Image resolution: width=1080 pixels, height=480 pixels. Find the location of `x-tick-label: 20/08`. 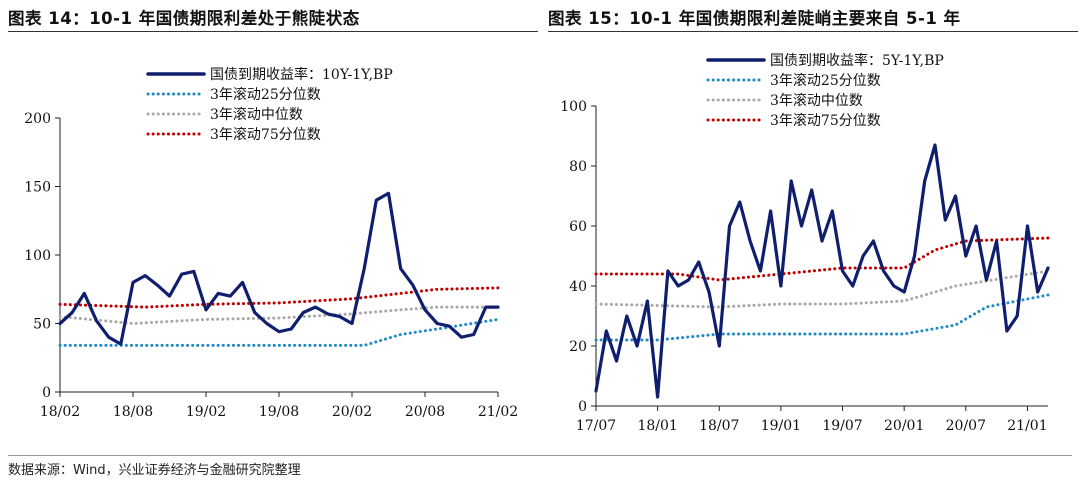

x-tick-label: 20/08 is located at coordinates (425, 412).